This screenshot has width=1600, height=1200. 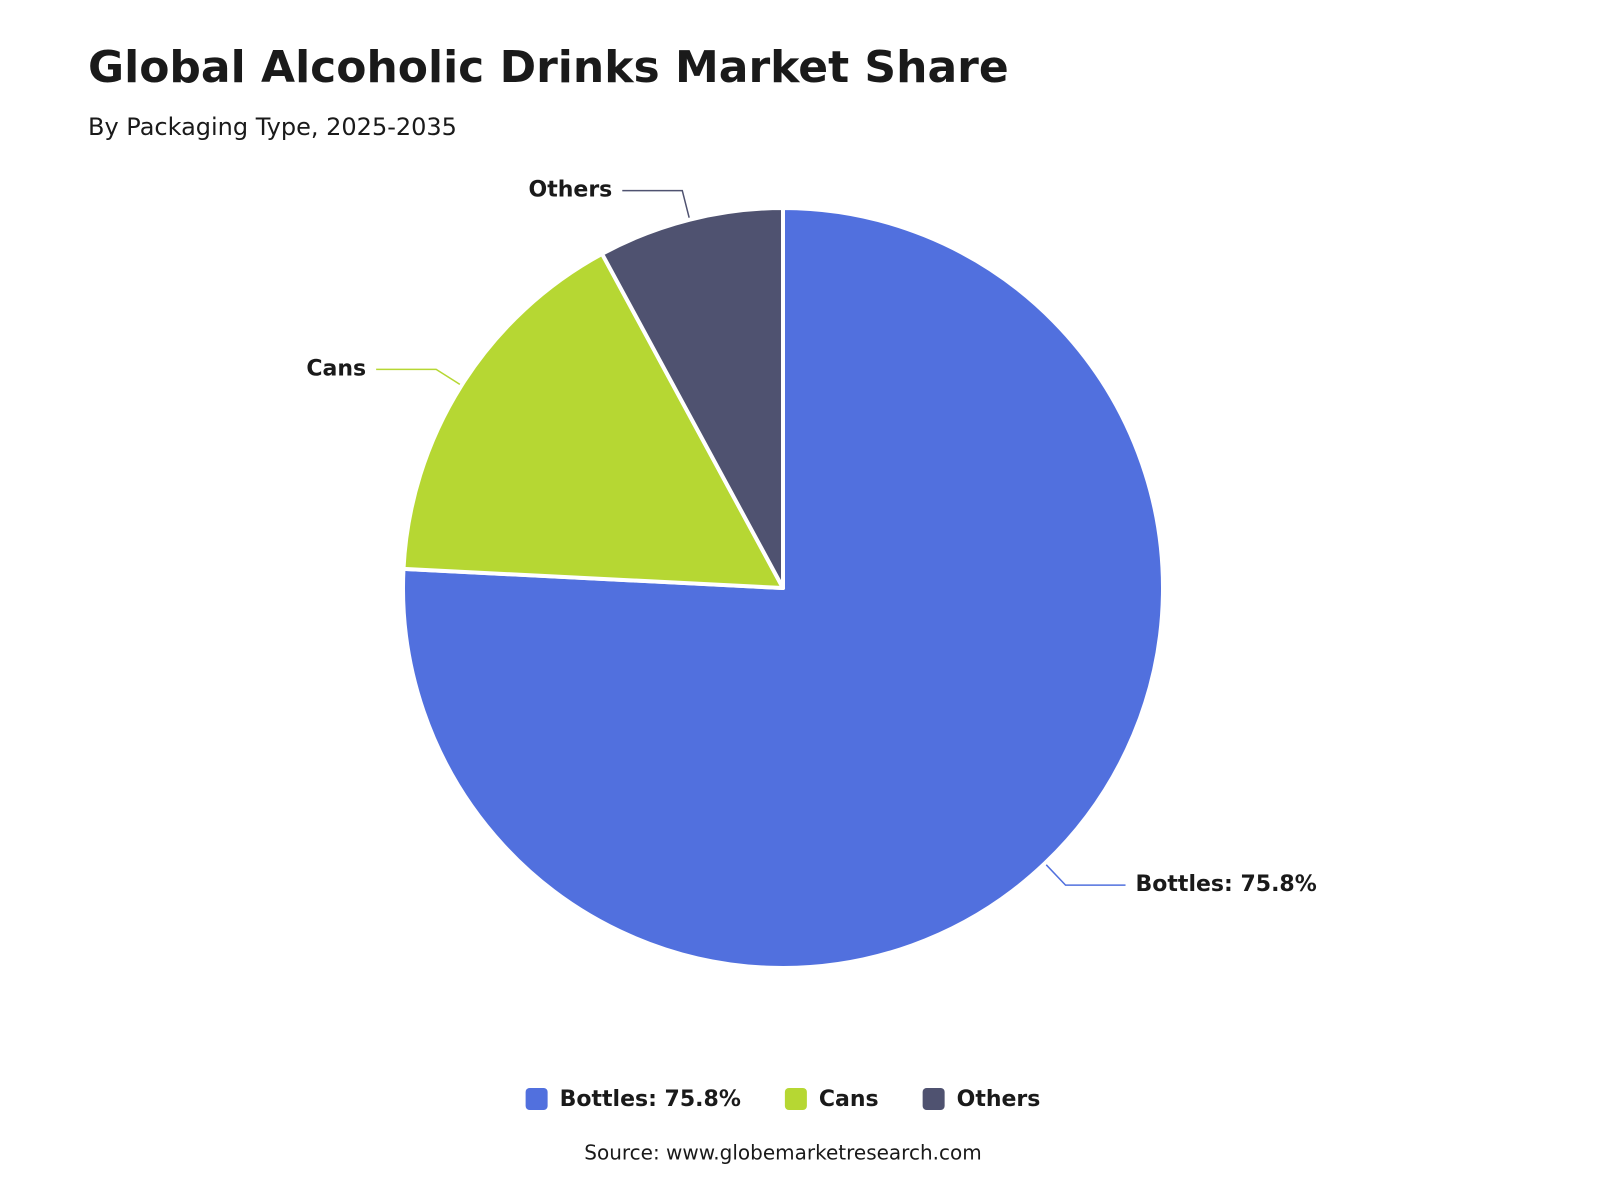 What do you see at coordinates (999, 1099) in the screenshot?
I see `legend-label: Others` at bounding box center [999, 1099].